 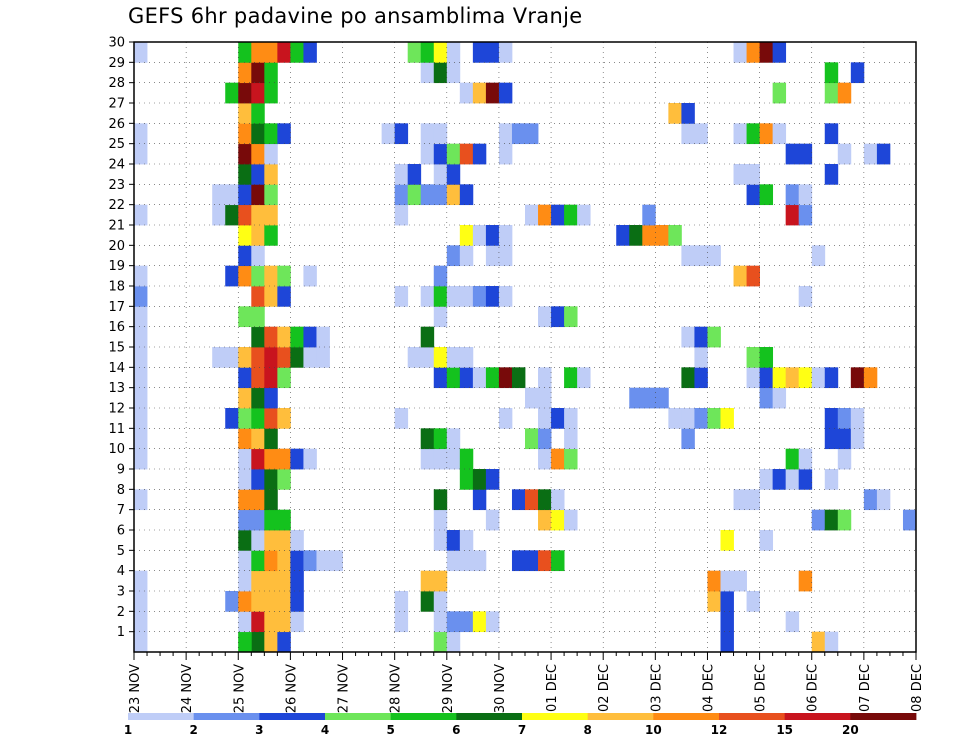 What do you see at coordinates (116, 226) in the screenshot?
I see `y-tick-label: 21` at bounding box center [116, 226].